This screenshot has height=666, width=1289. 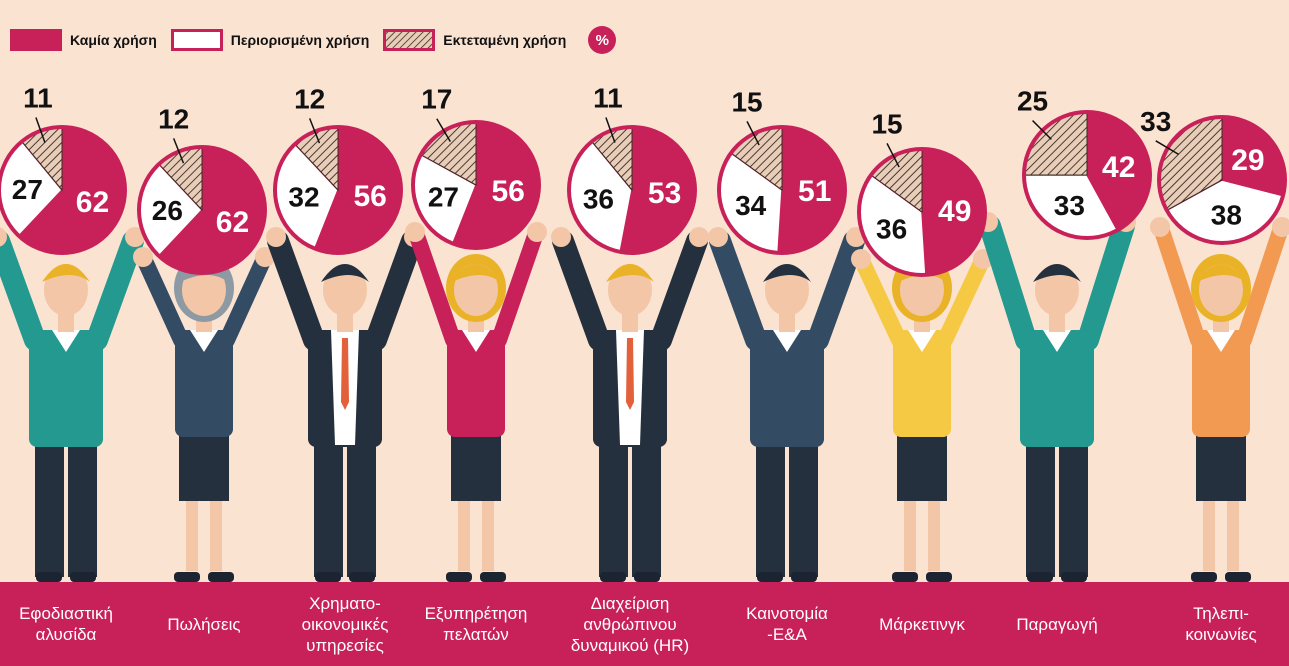 What do you see at coordinates (644, 624) in the screenshot?
I see `category-footer` at bounding box center [644, 624].